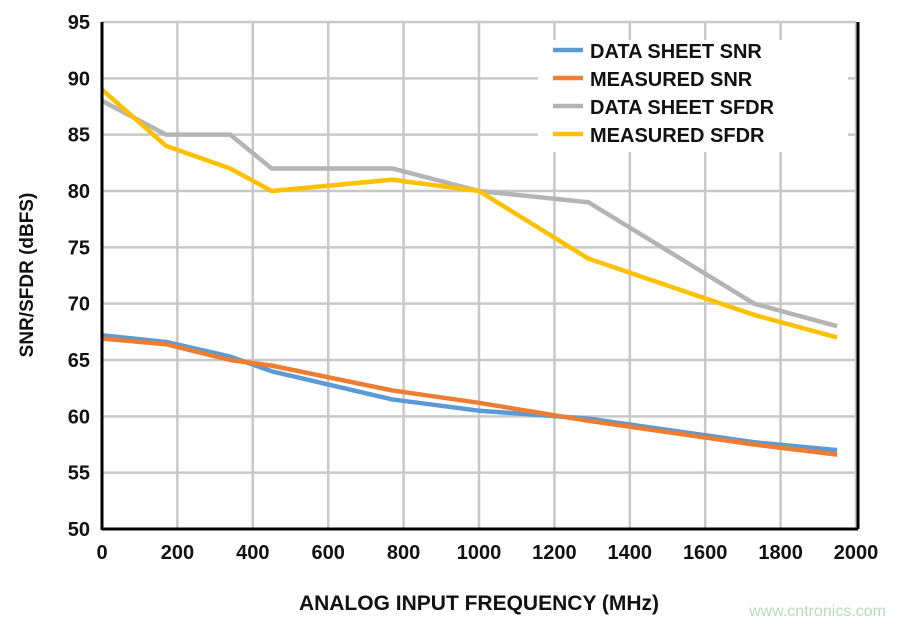 The height and width of the screenshot is (631, 906). I want to click on y-tick-label: 50, so click(79, 530).